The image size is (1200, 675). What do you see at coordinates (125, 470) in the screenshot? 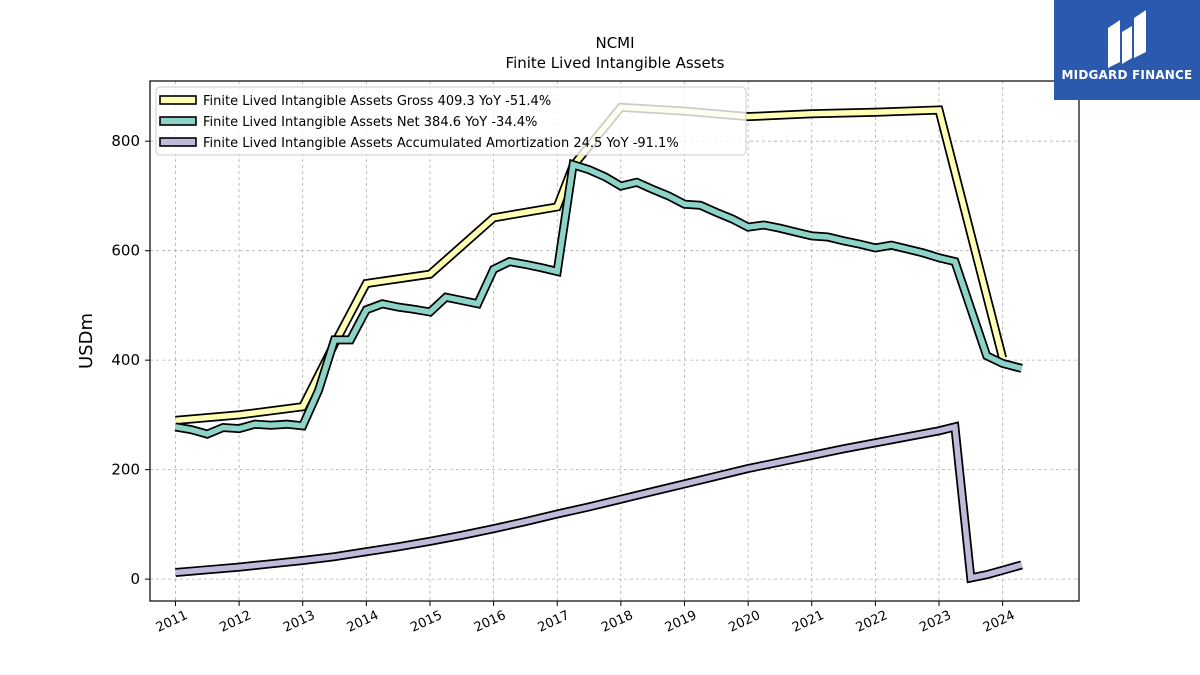
I see `y-tick-label: 200` at bounding box center [125, 470].